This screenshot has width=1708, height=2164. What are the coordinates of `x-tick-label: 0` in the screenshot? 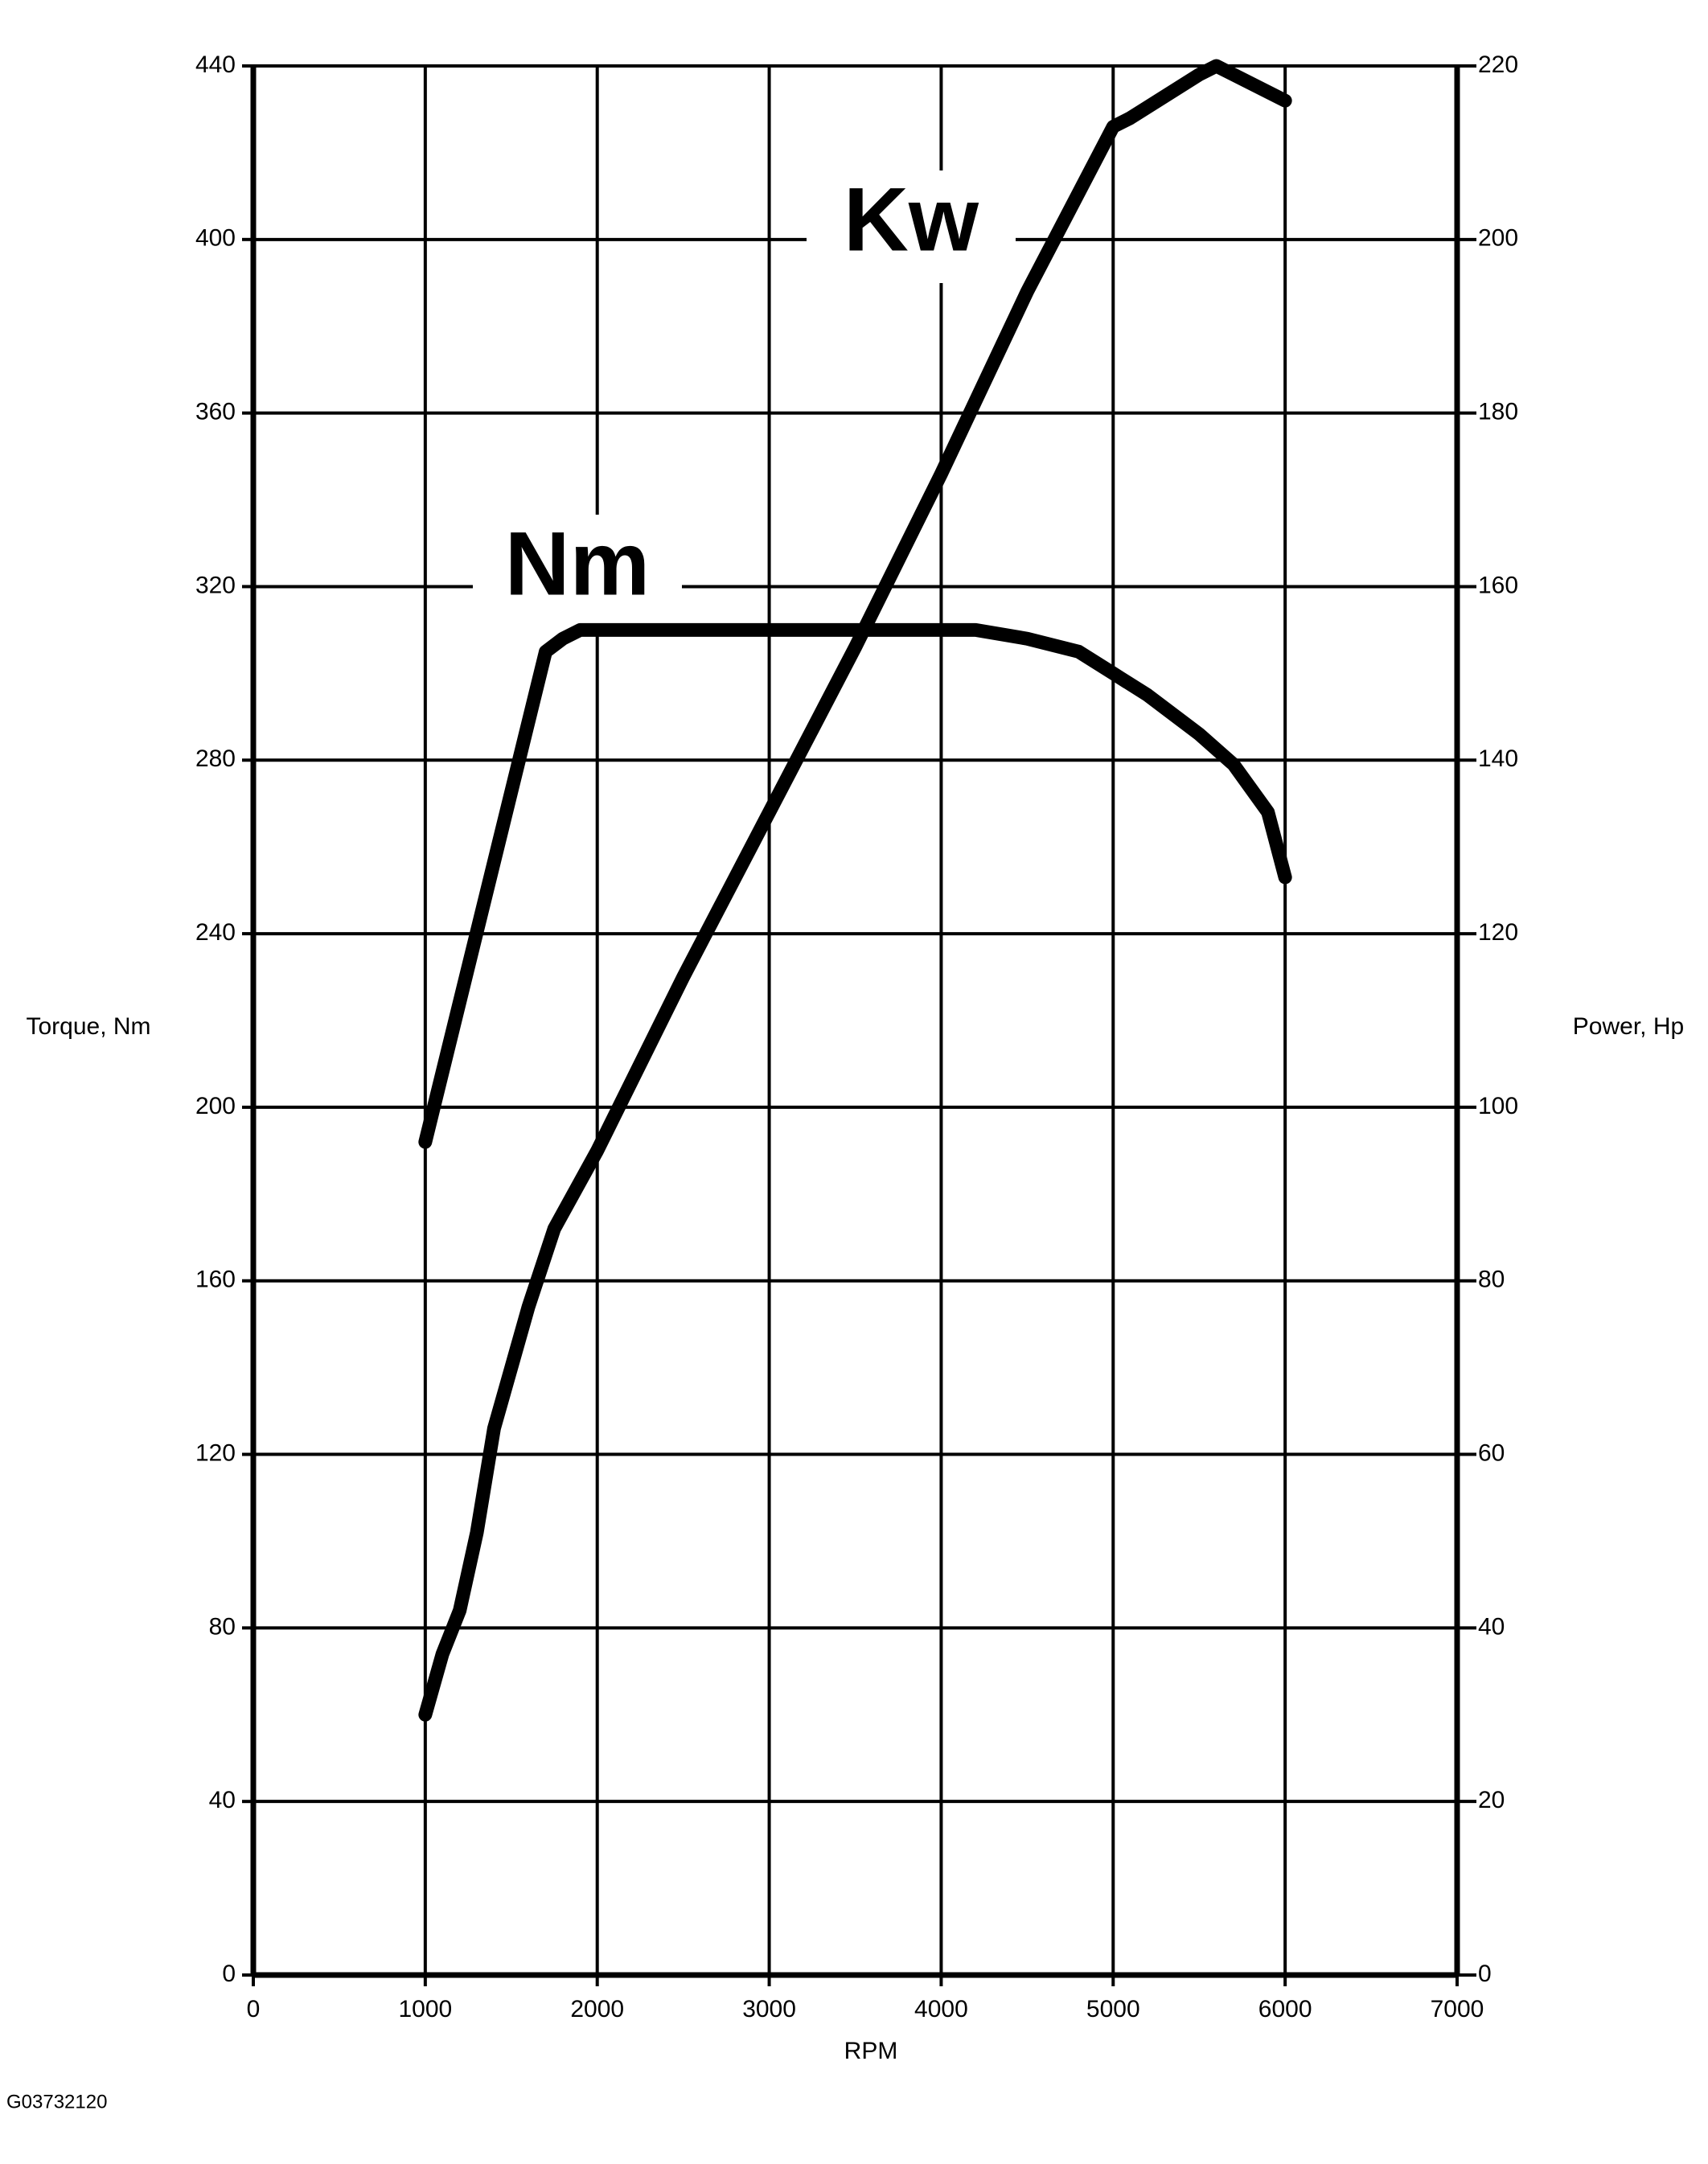 It's located at (254, 2009).